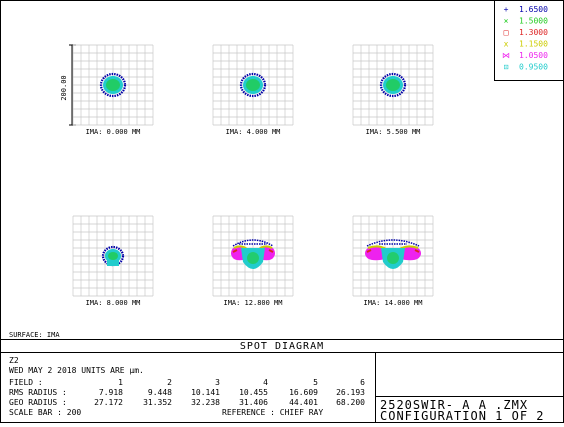 This screenshot has height=427, width=564. What do you see at coordinates (45, 412) in the screenshot?
I see `scale-bar-text: SCALE BAR : 200` at bounding box center [45, 412].